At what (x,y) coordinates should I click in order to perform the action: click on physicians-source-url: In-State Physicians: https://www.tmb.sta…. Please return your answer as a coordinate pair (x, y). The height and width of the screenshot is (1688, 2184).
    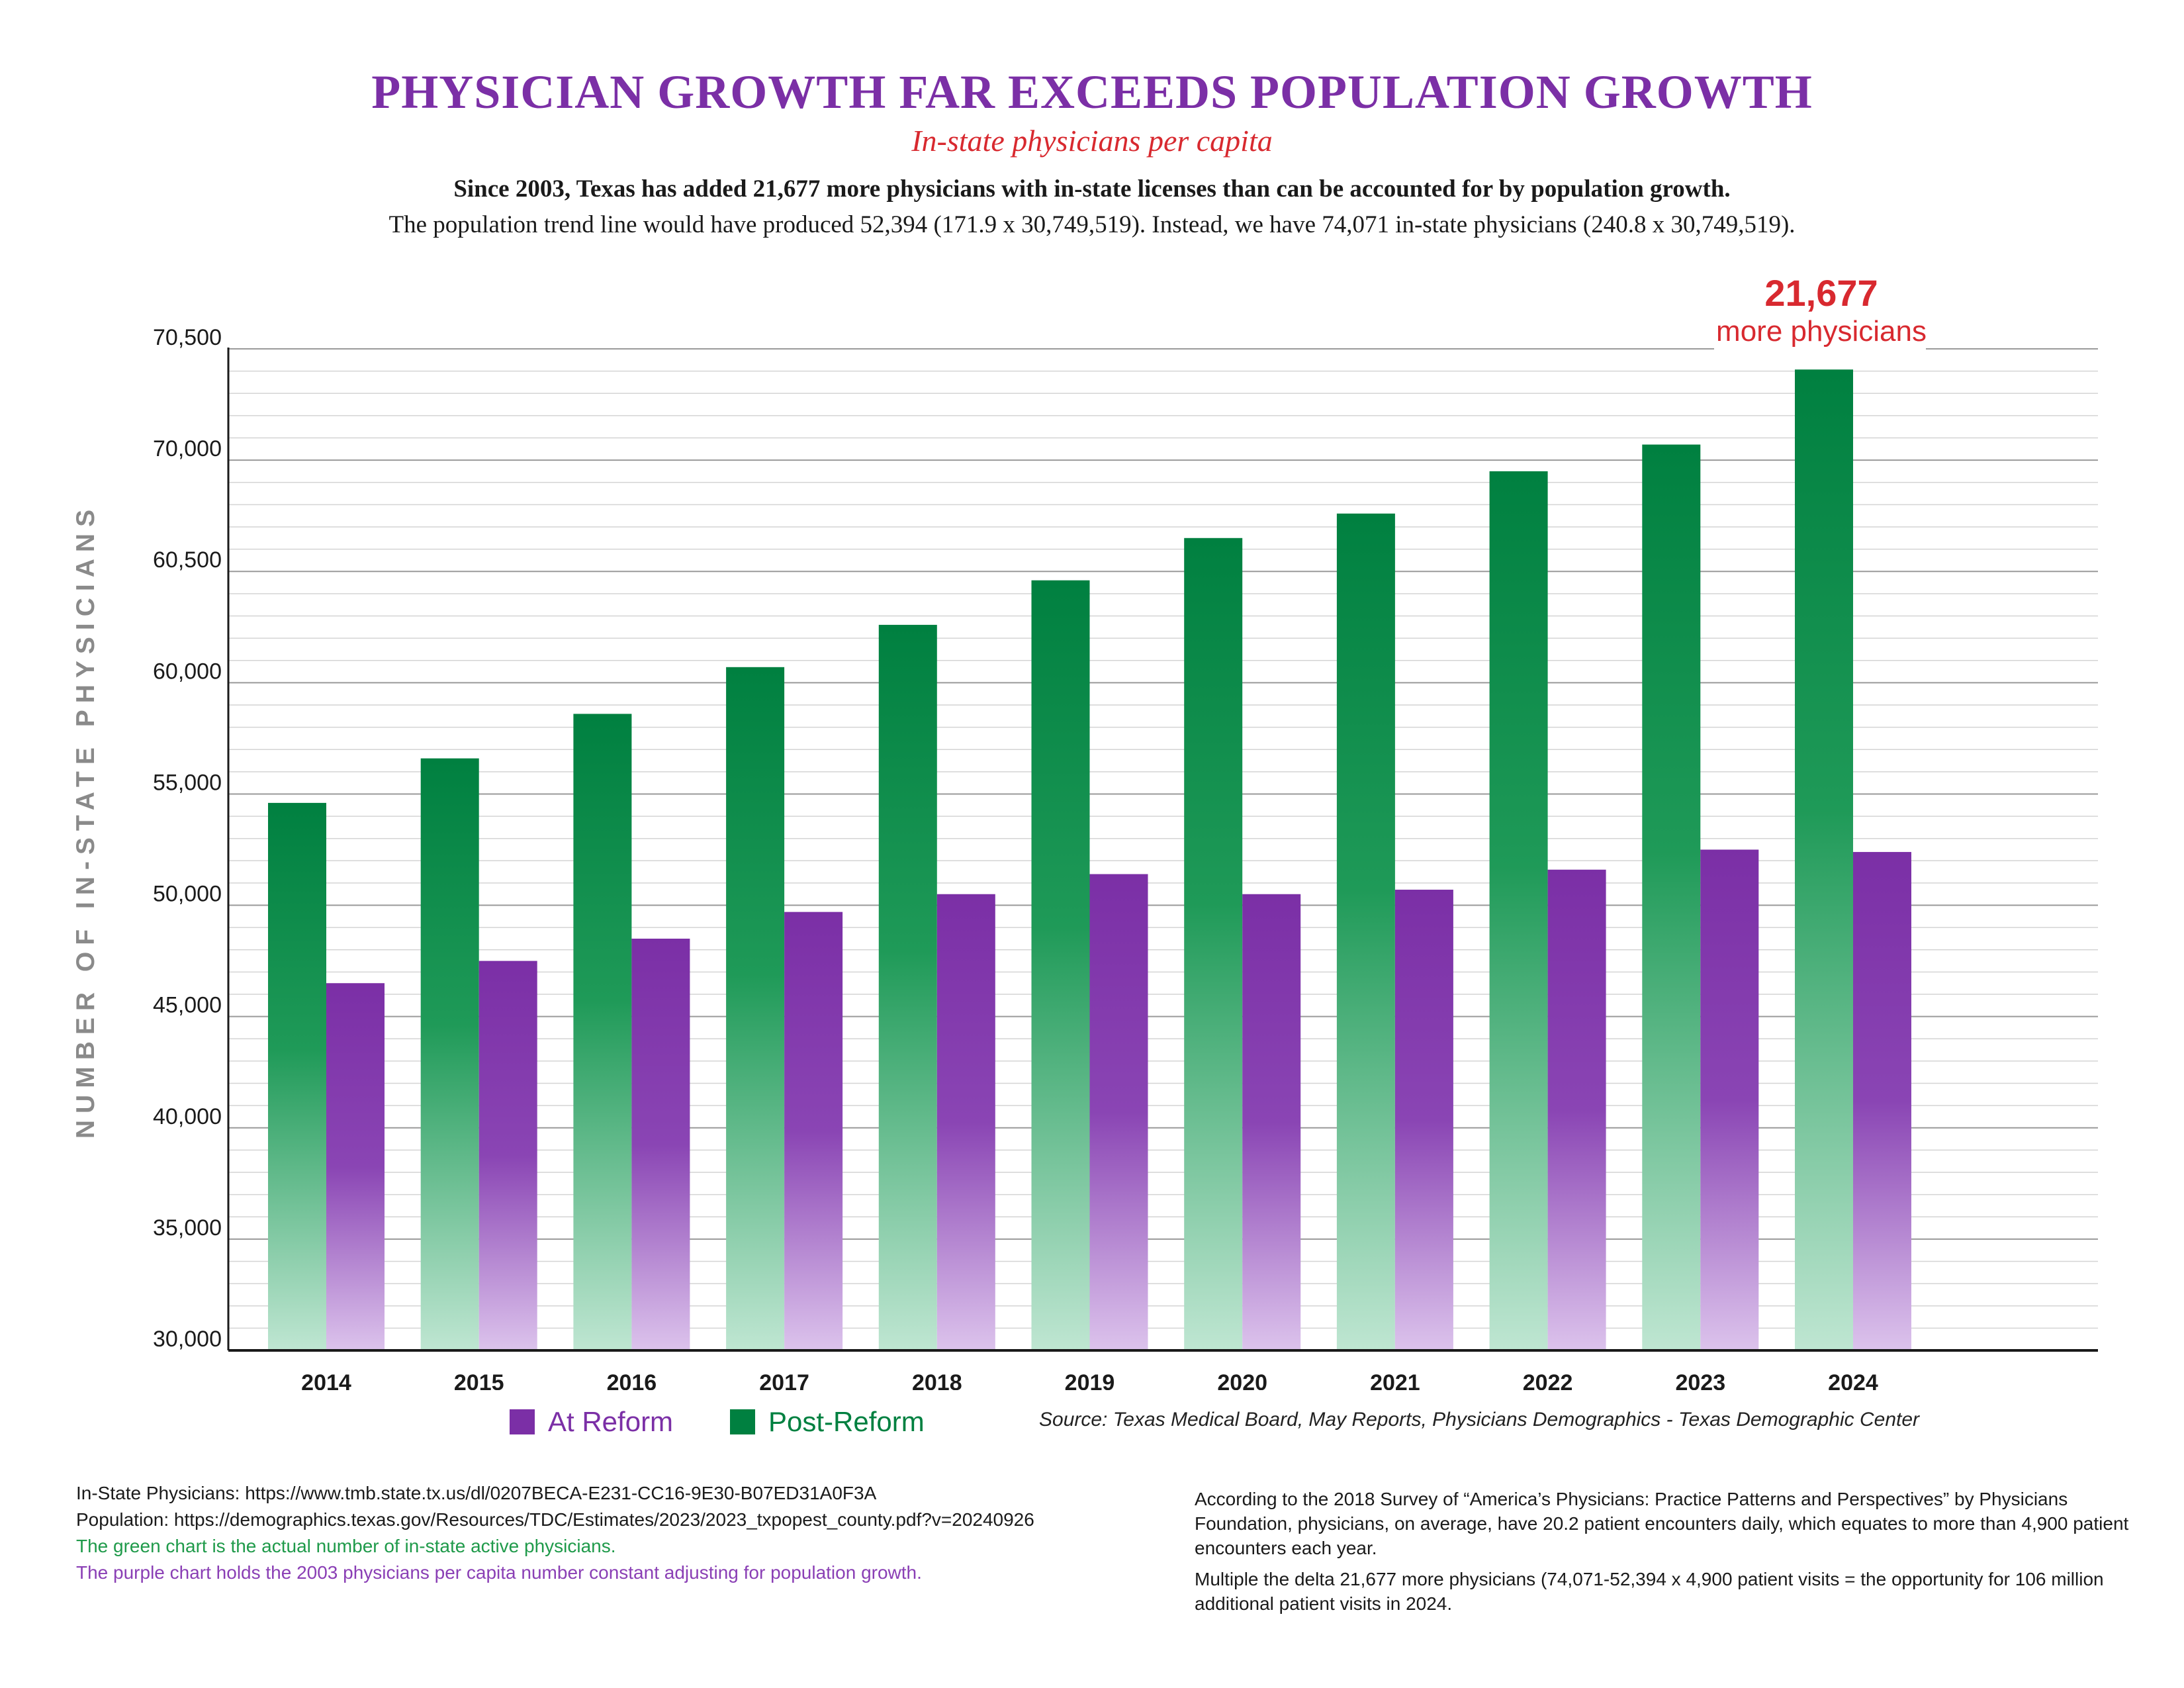
    Looking at the image, I should click on (476, 1493).